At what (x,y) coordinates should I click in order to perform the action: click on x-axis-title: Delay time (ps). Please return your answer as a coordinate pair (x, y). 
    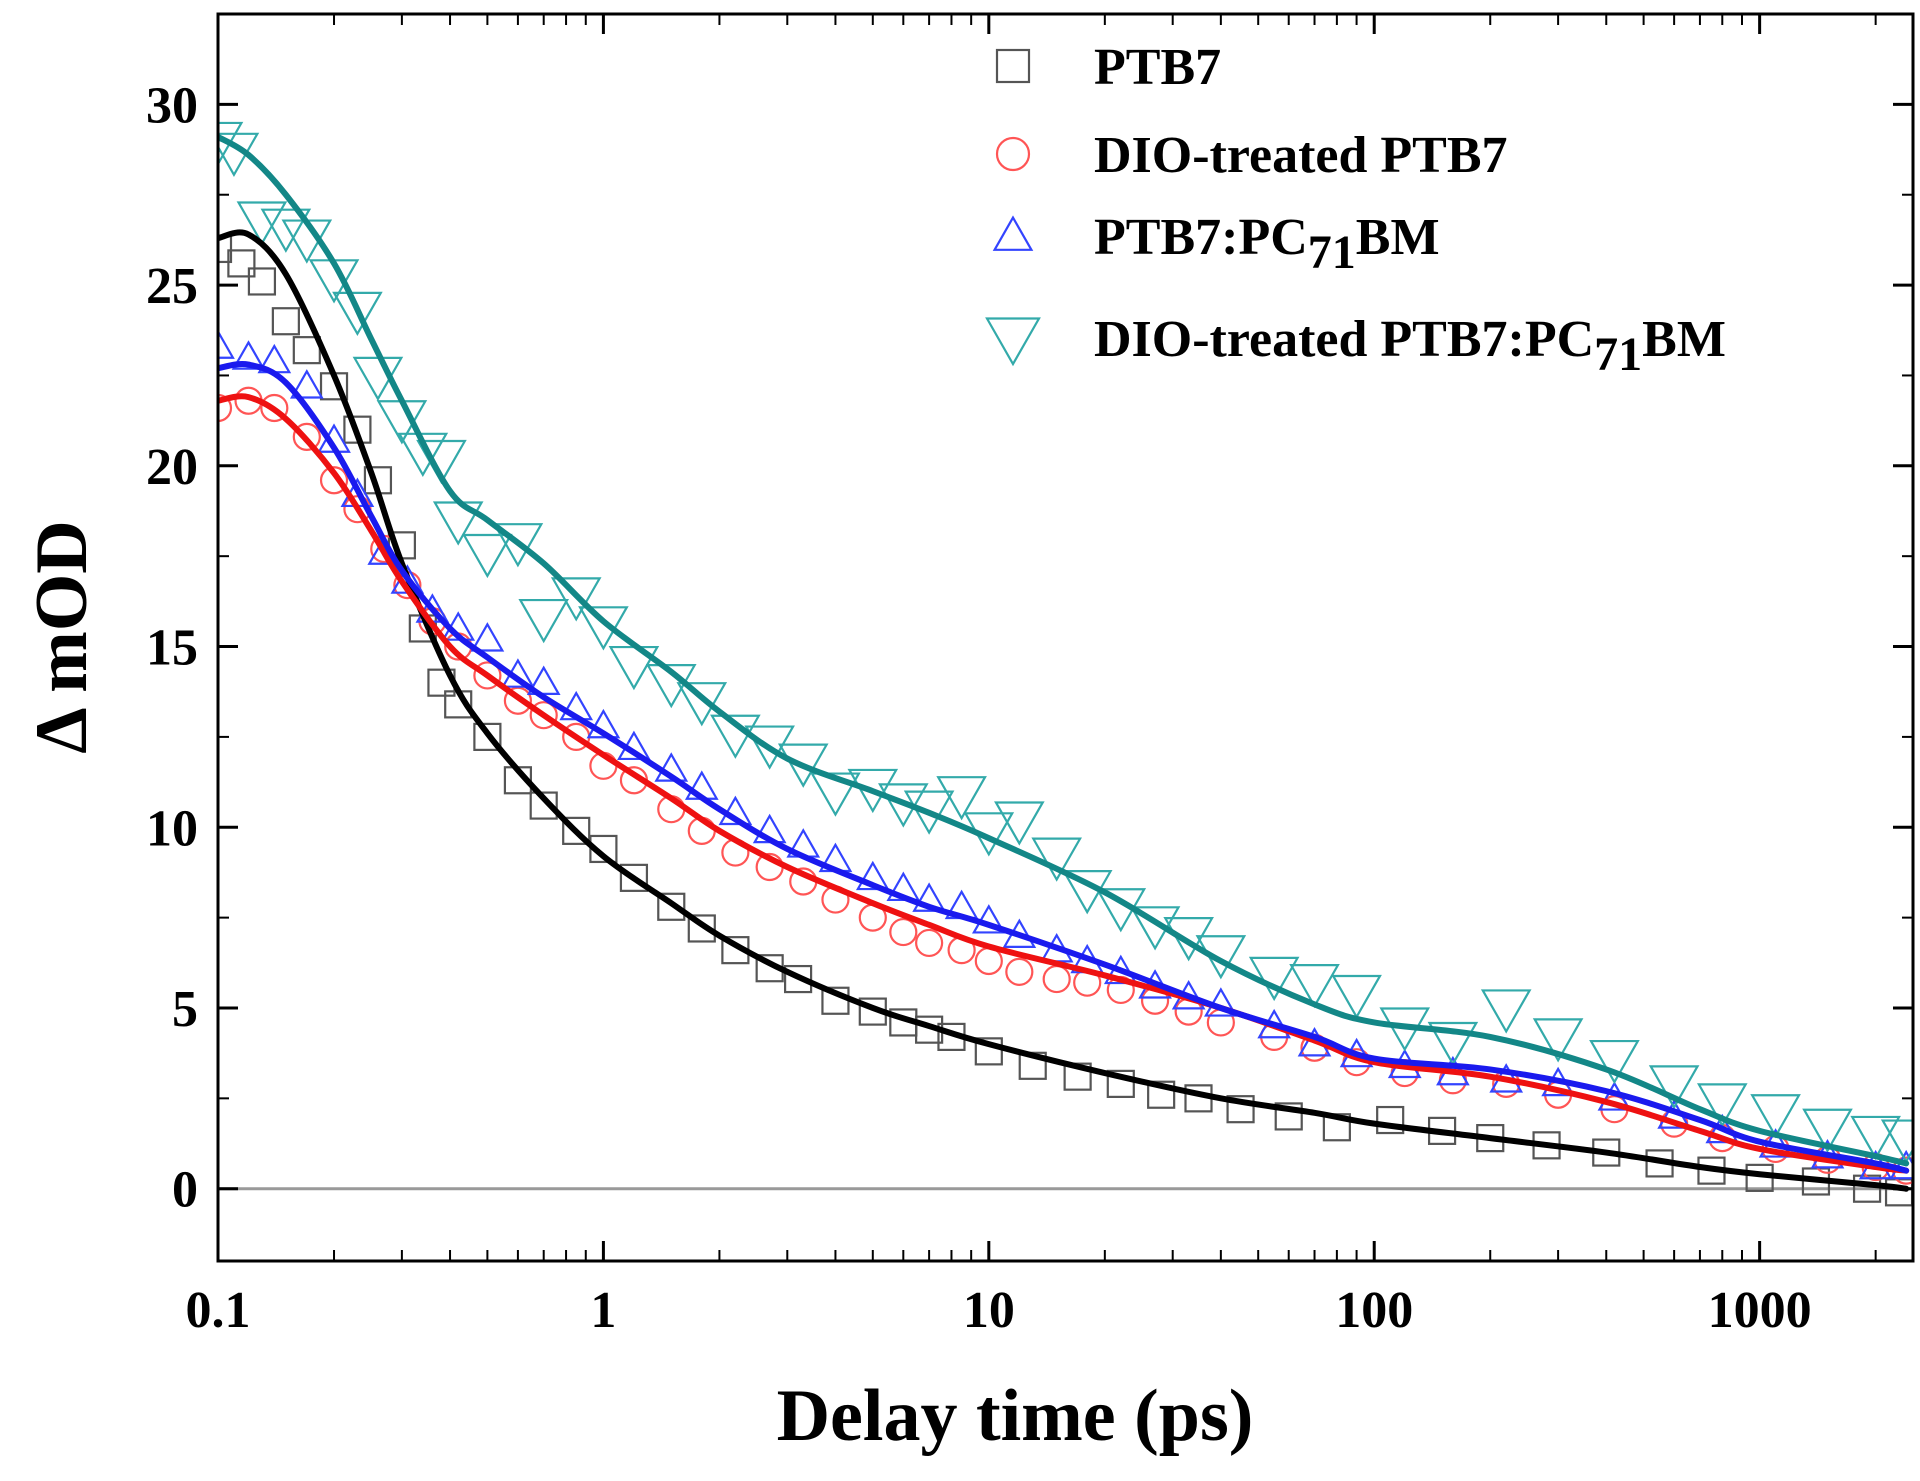
    Looking at the image, I should click on (1015, 1416).